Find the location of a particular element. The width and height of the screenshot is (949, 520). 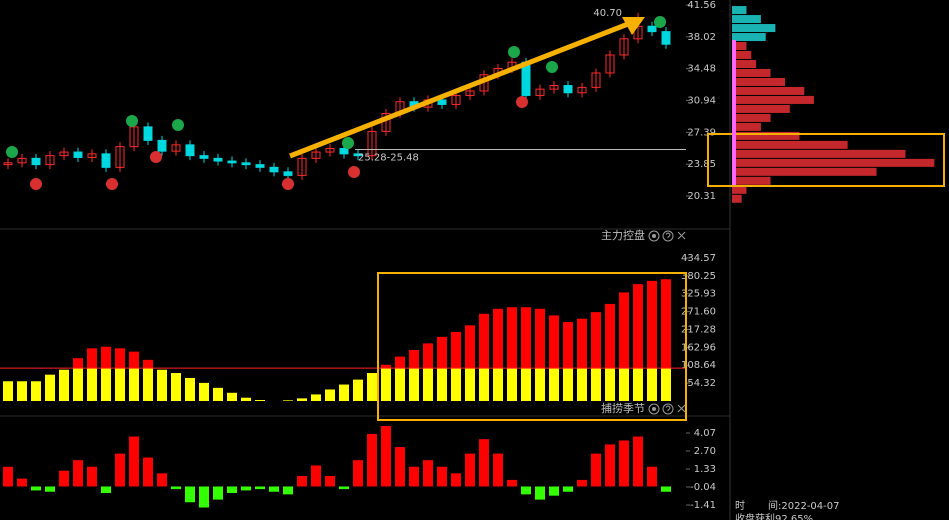

y-tick-label: -0.04 is located at coordinates (703, 487).